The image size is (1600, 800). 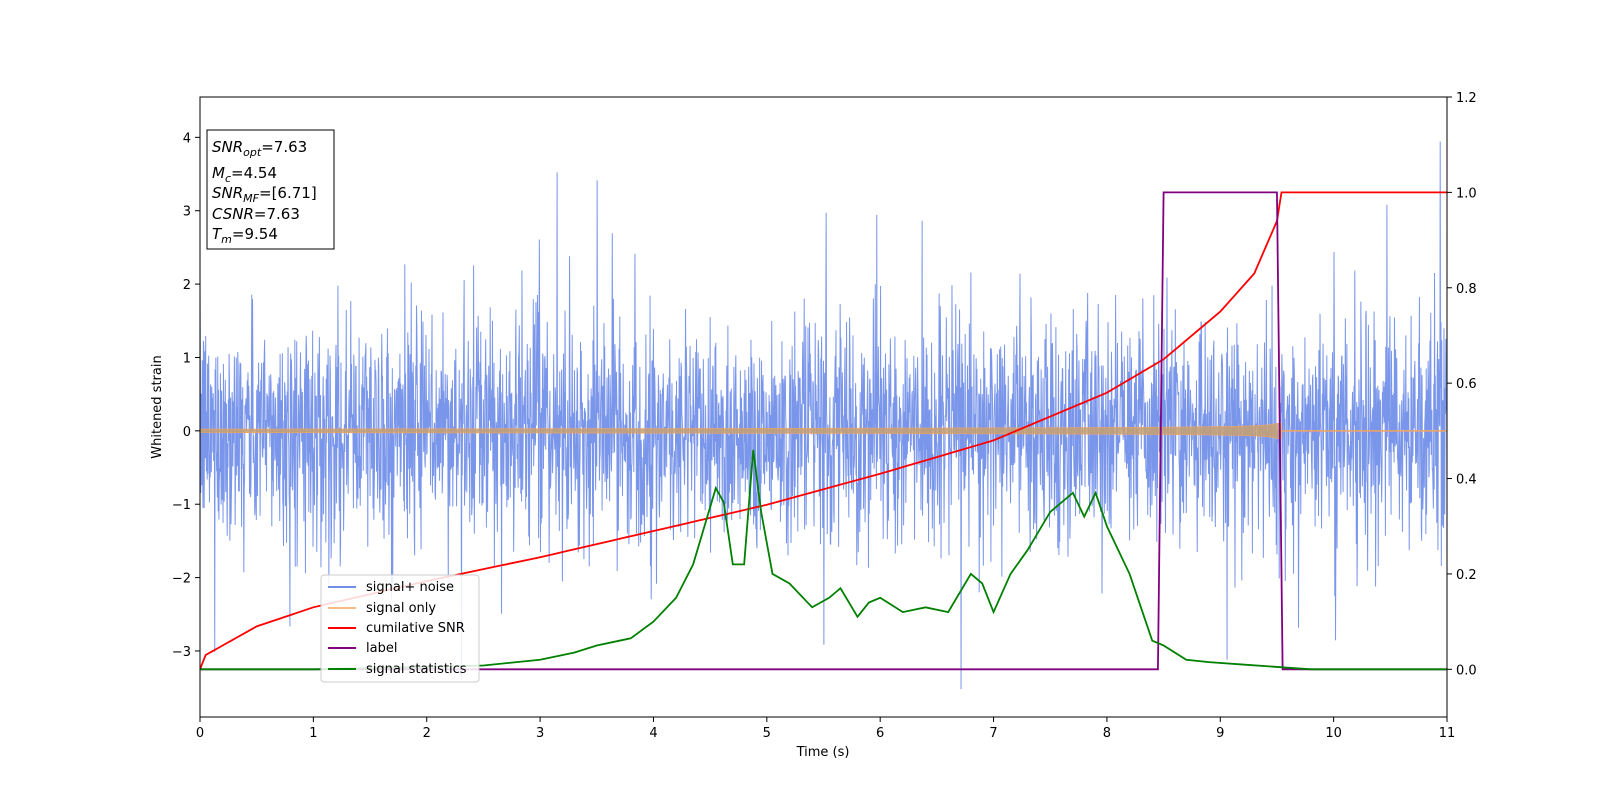 I want to click on y-right-tick-label: 0.2, so click(x=1466, y=575).